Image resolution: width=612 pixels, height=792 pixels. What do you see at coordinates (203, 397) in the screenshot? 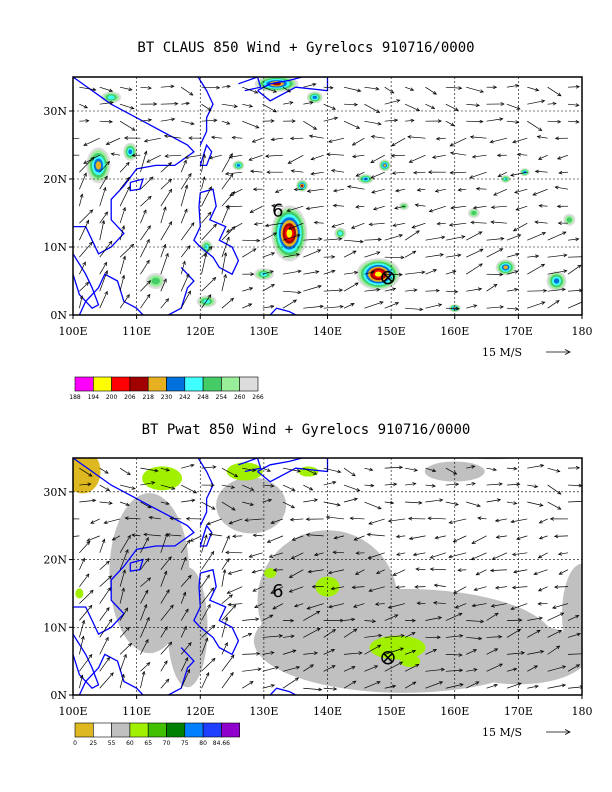
I see `colorbar-label: 248` at bounding box center [203, 397].